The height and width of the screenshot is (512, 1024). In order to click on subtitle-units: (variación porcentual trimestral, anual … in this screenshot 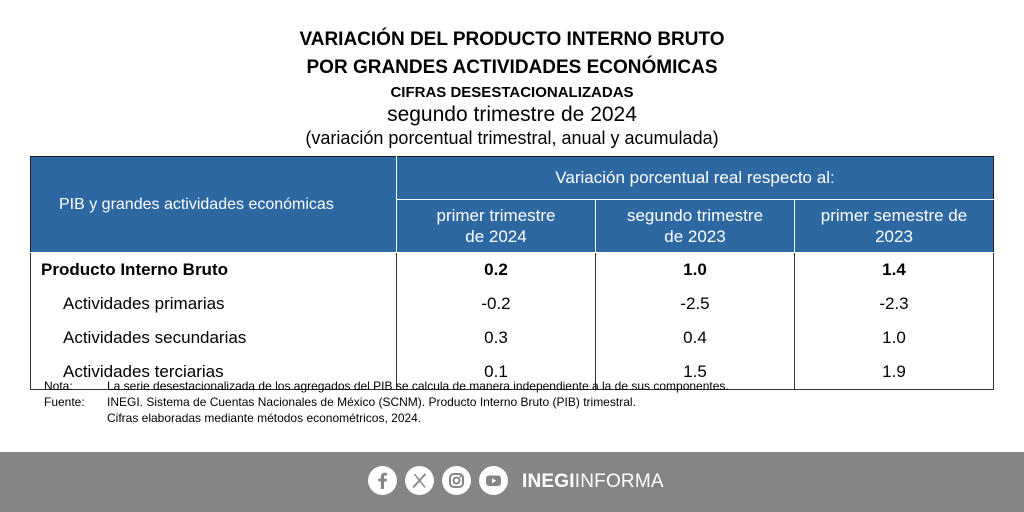, I will do `click(512, 138)`.